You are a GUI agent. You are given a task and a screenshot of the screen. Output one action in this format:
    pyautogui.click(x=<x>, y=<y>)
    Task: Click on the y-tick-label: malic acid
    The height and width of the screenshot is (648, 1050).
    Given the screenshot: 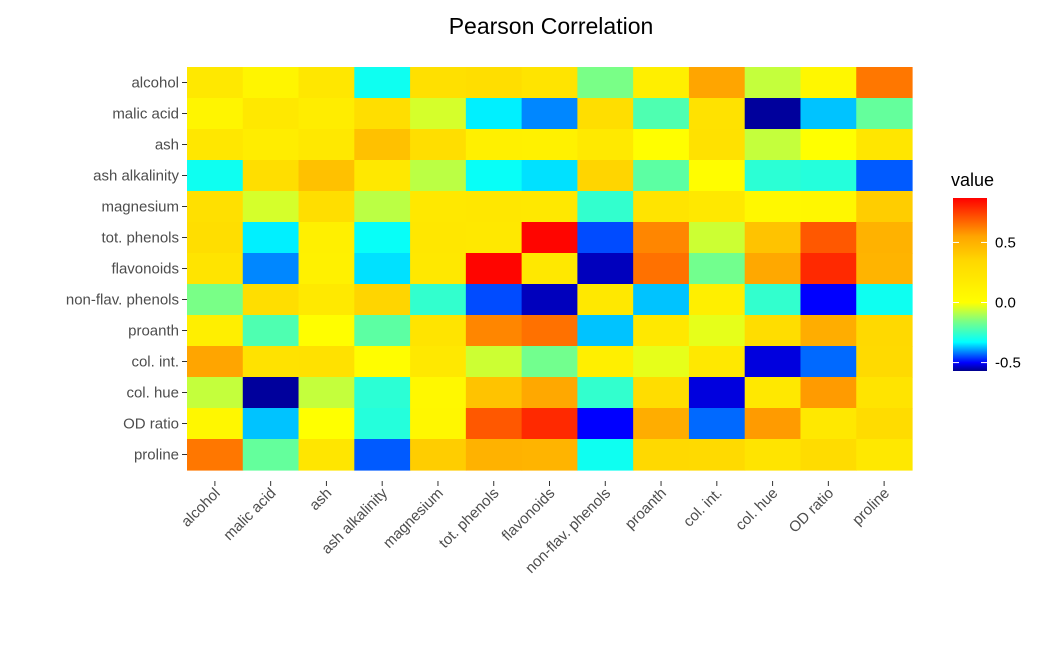 What is the action you would take?
    pyautogui.click(x=145, y=114)
    